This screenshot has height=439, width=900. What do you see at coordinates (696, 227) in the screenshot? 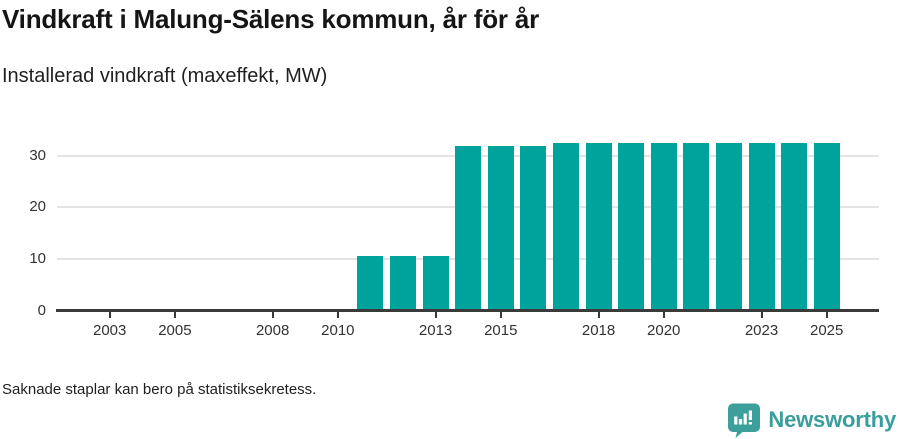
I see `bar-2021` at bounding box center [696, 227].